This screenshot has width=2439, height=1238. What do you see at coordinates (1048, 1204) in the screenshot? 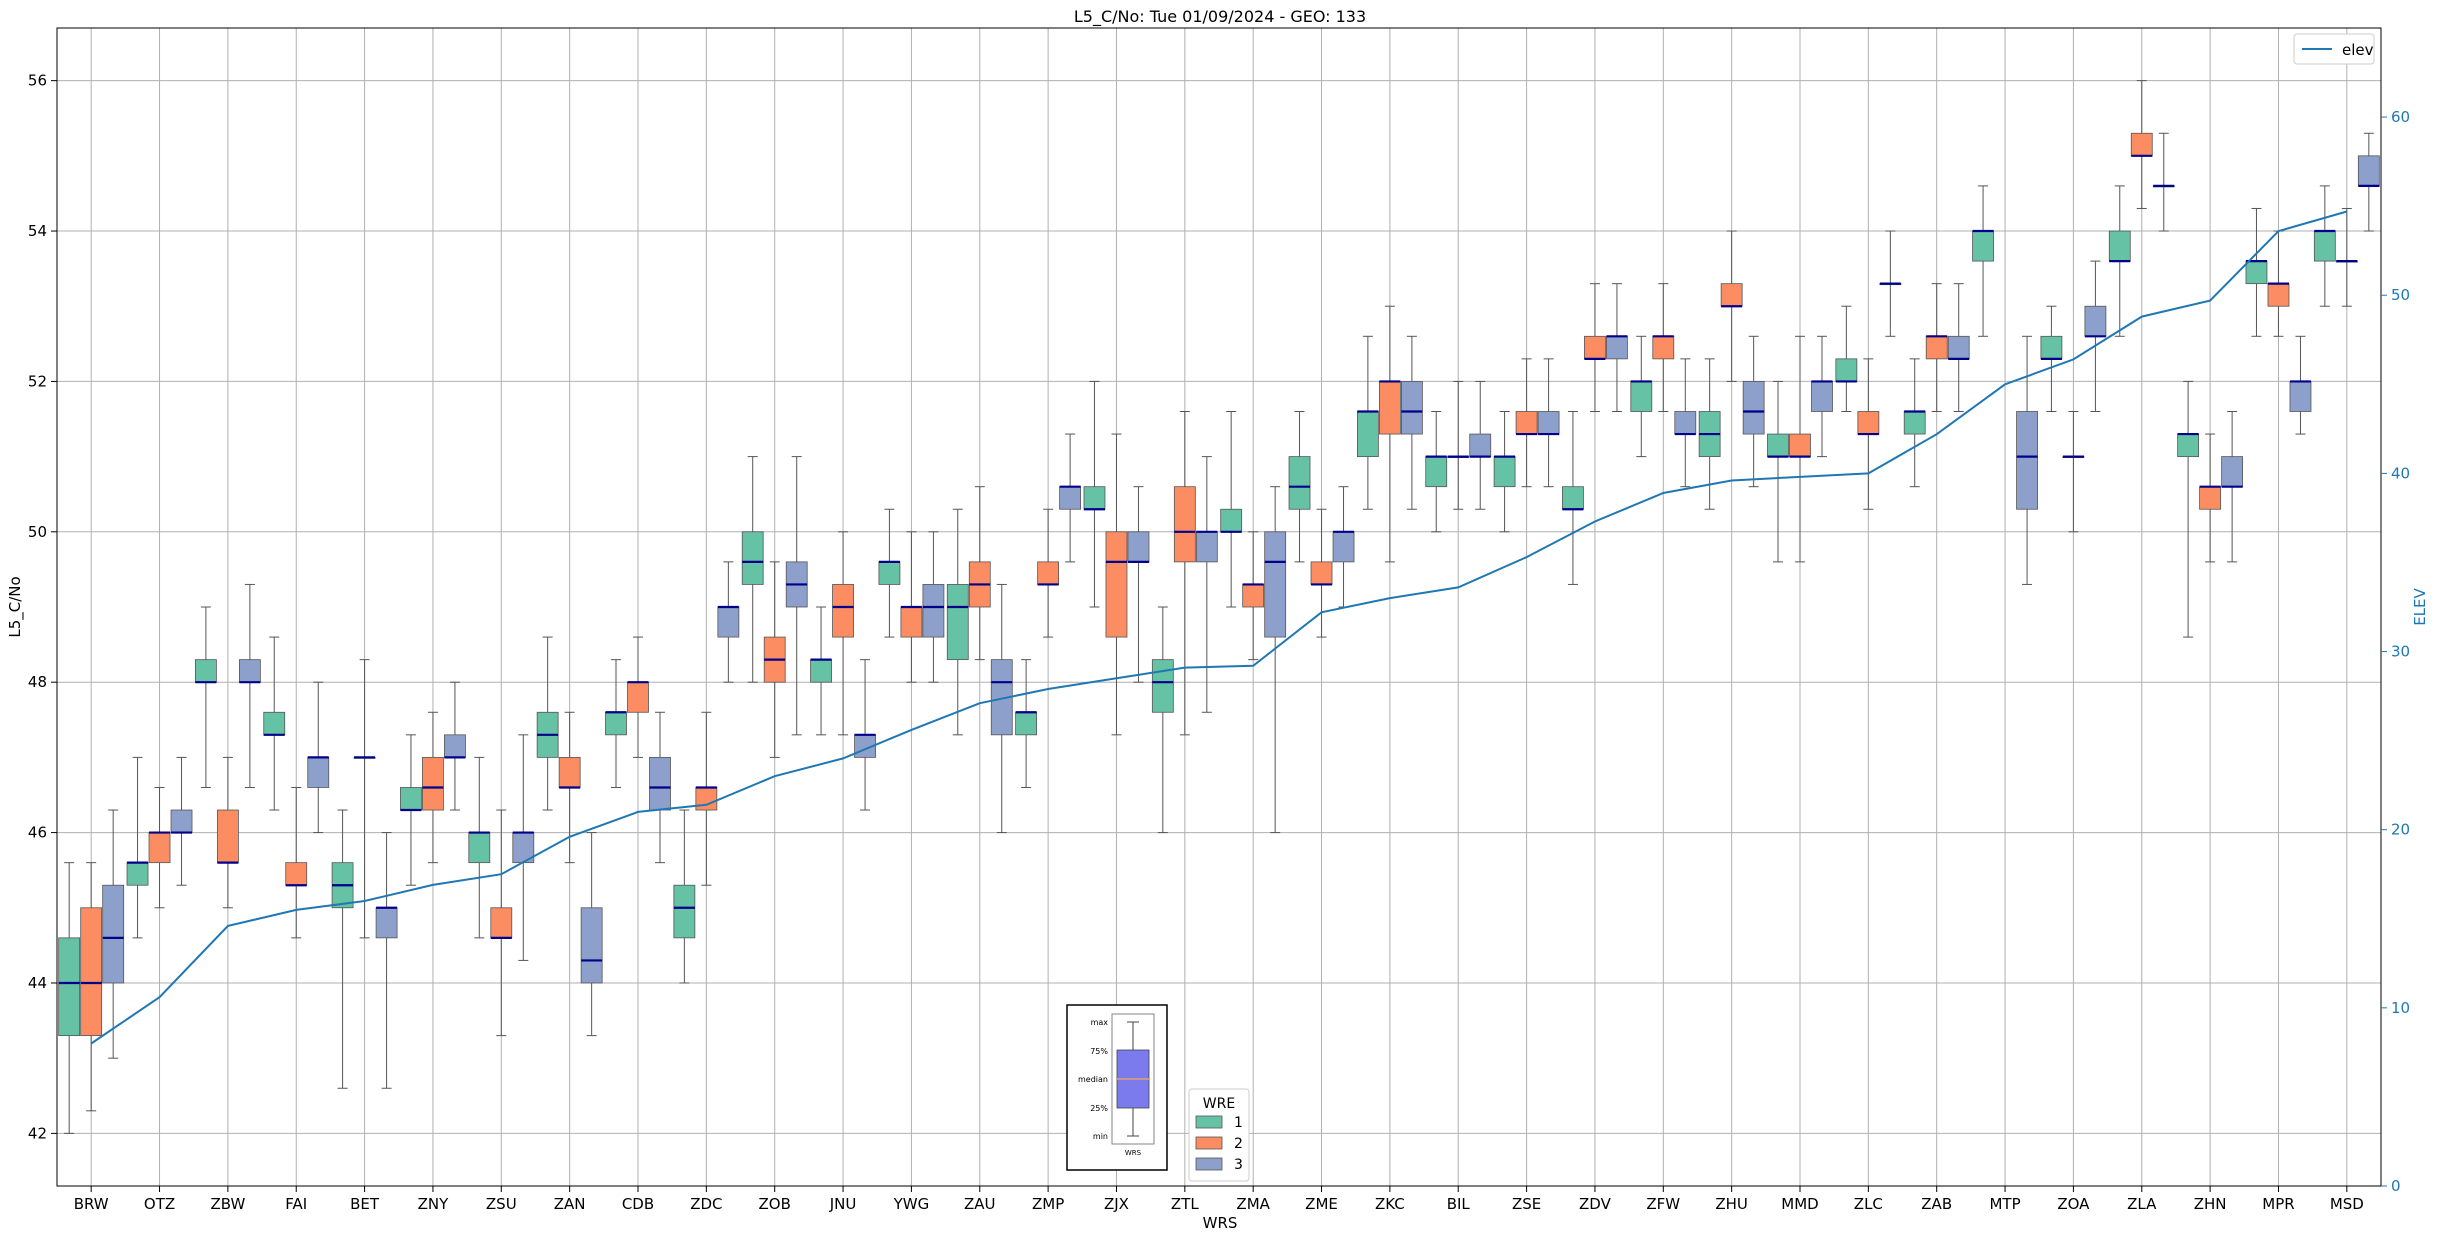
I see `x-tick-label-zmp: ZMP` at bounding box center [1048, 1204].